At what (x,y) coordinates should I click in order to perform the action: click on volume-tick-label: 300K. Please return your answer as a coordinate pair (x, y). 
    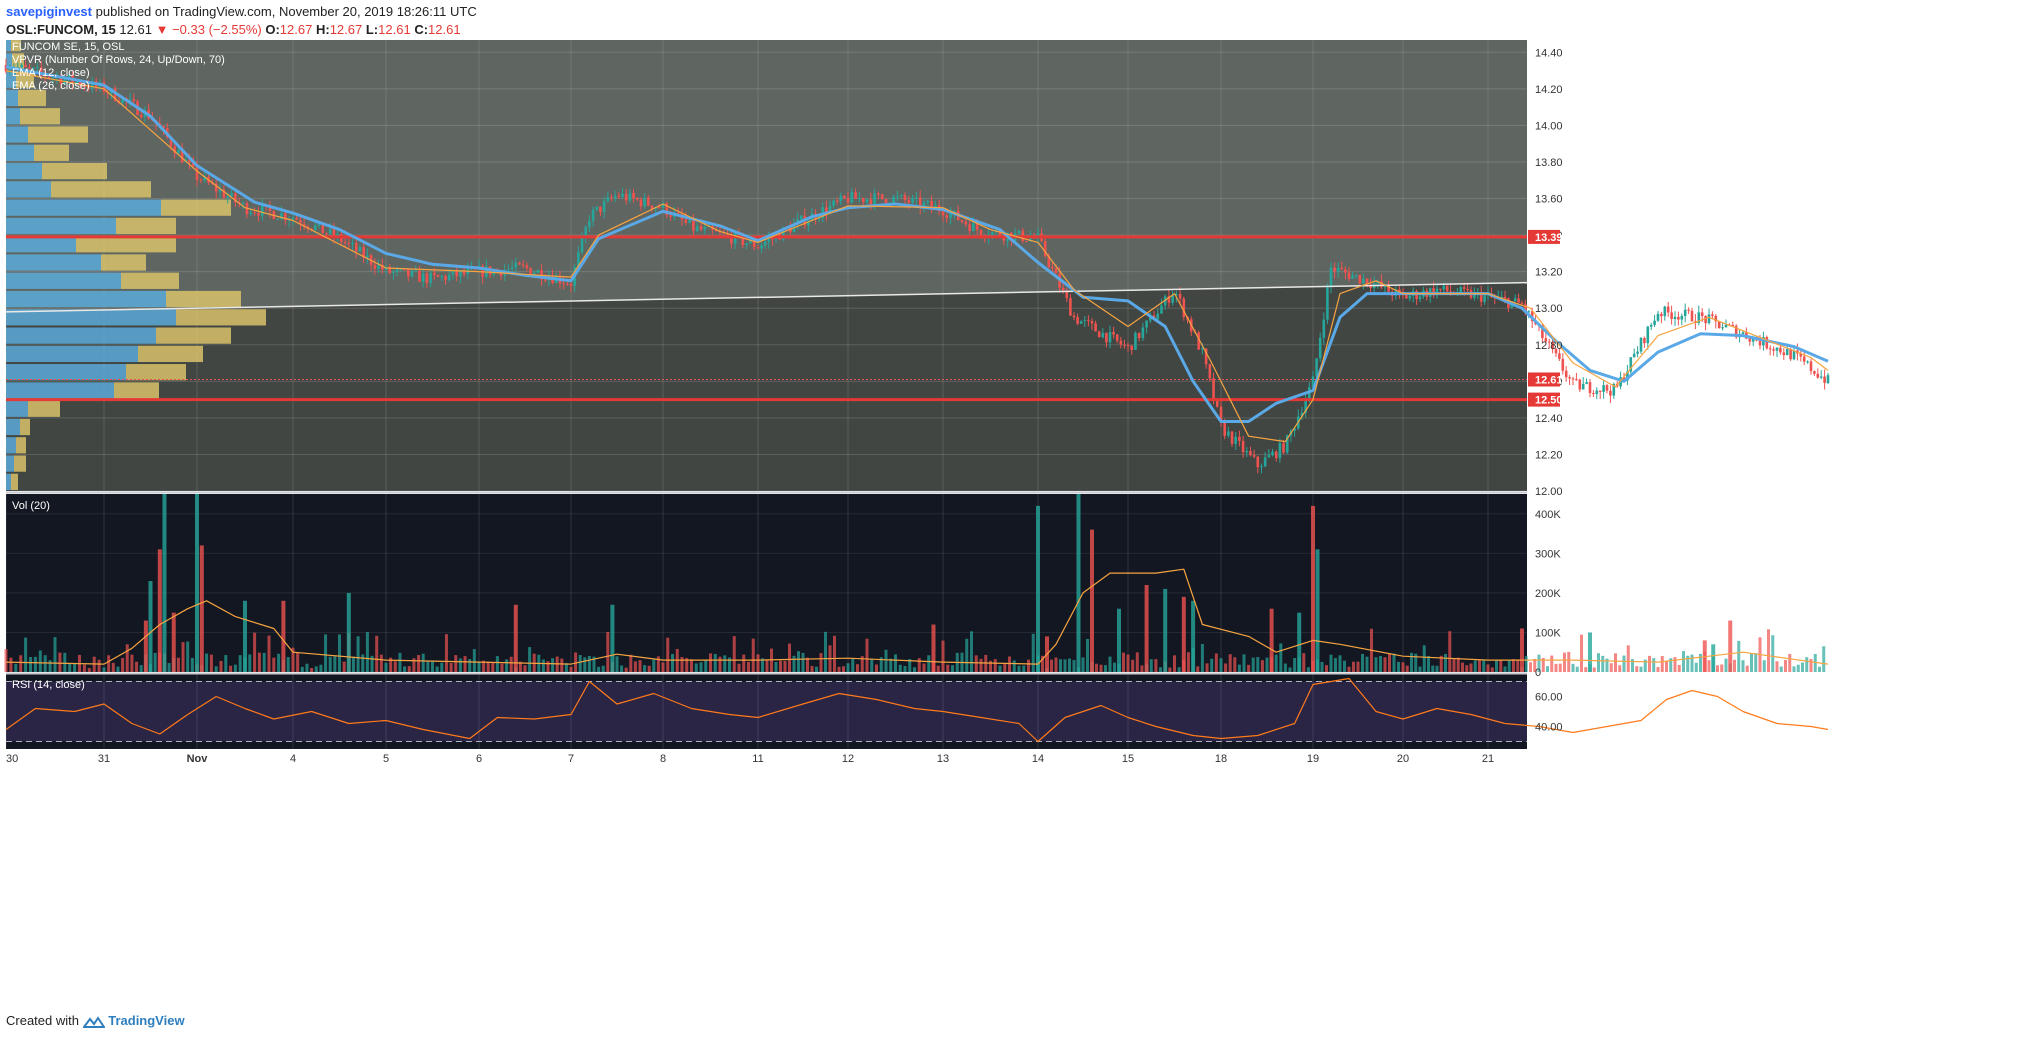
    Looking at the image, I should click on (1548, 554).